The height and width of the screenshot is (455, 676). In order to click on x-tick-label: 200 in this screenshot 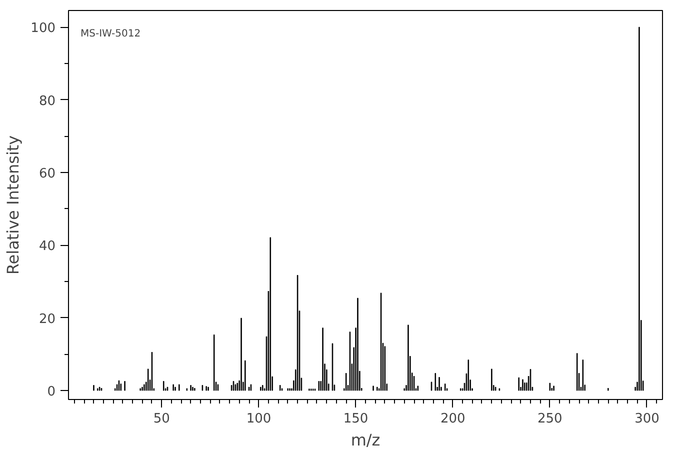, I will do `click(453, 419)`.